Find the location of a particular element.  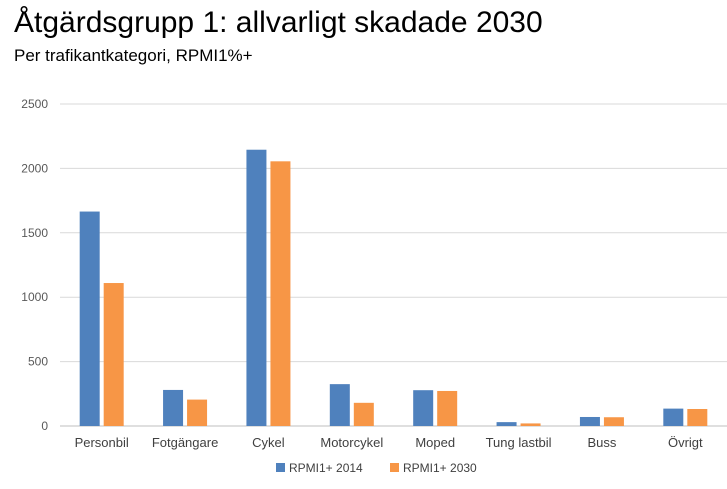

y-tick-label: 0 is located at coordinates (44, 426).